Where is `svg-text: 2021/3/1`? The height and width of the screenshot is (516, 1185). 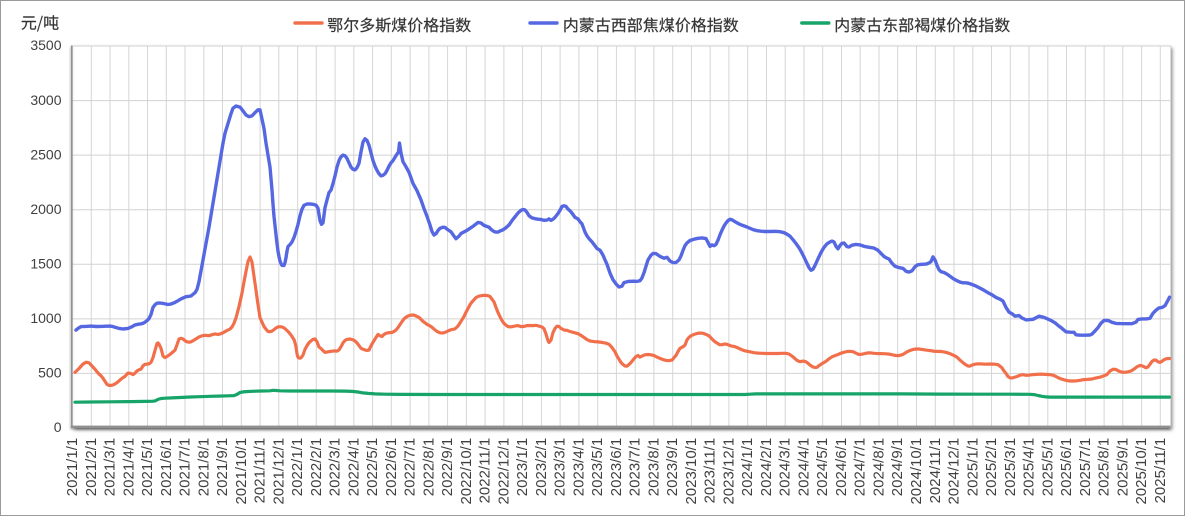 svg-text: 2021/3/1 is located at coordinates (110, 467).